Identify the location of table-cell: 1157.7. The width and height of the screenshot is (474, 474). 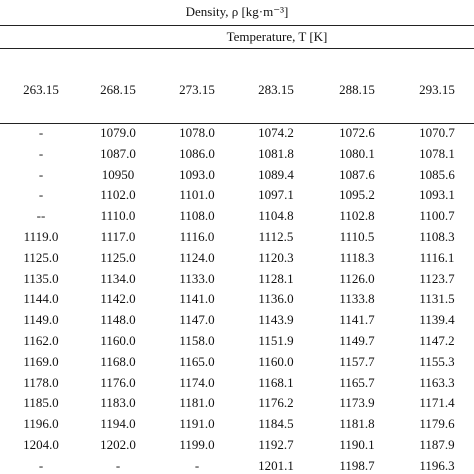
(357, 361).